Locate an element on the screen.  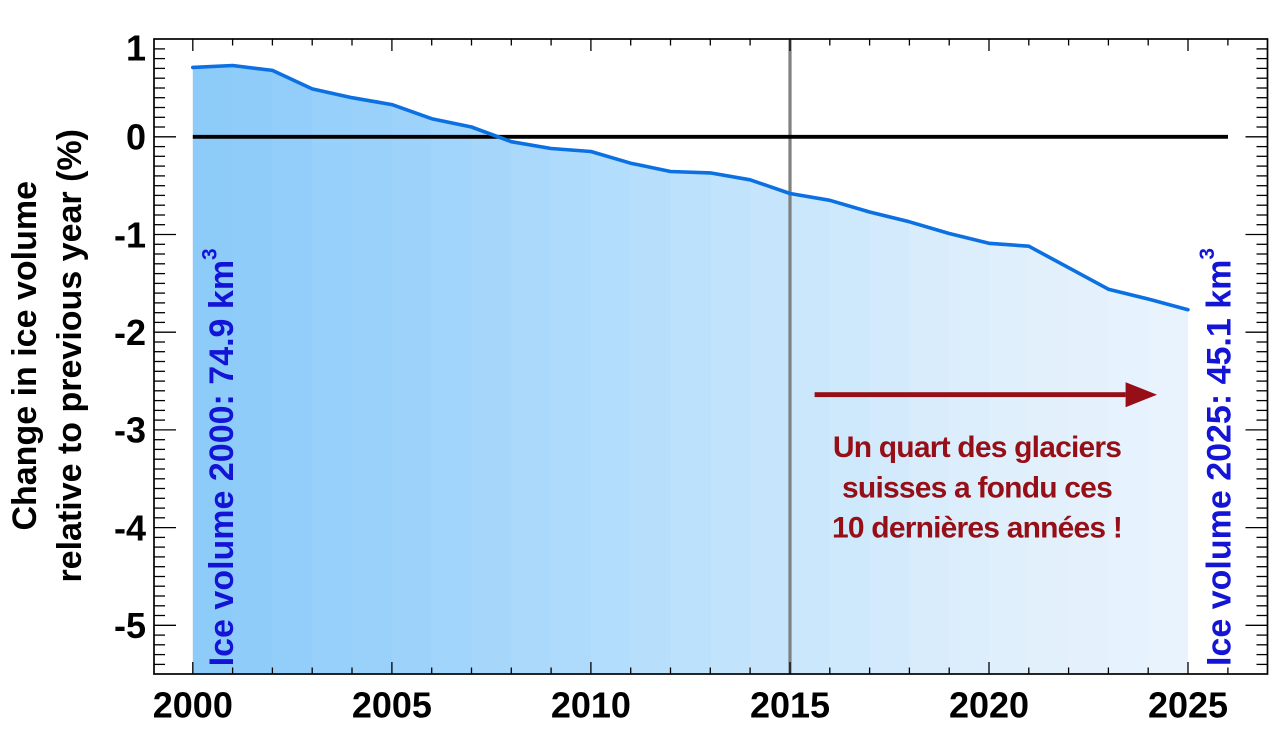
svg-text: Ice volume 2000: 74.9 km3 is located at coordinates (220, 457).